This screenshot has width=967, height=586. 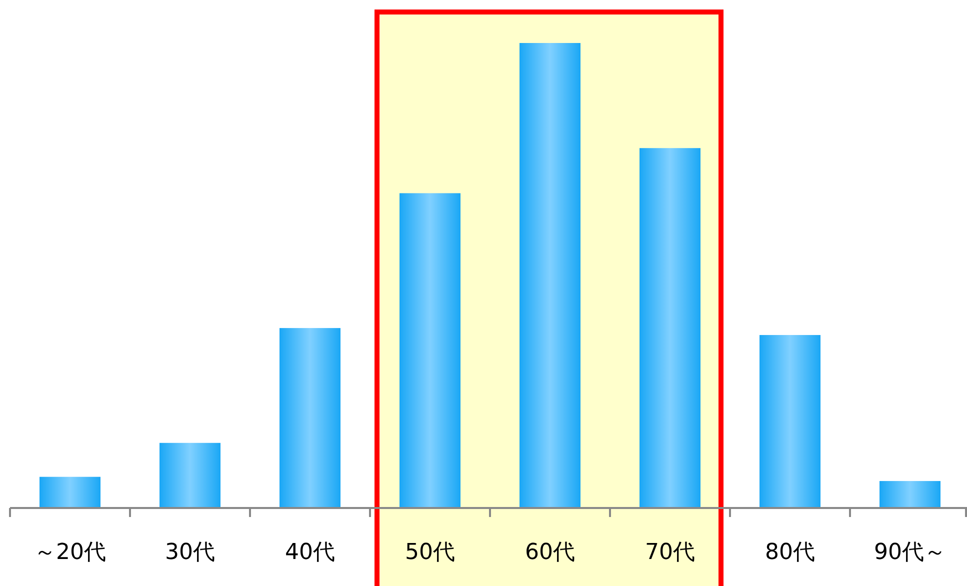 I want to click on x-tick-label: 90代～, so click(x=910, y=552).